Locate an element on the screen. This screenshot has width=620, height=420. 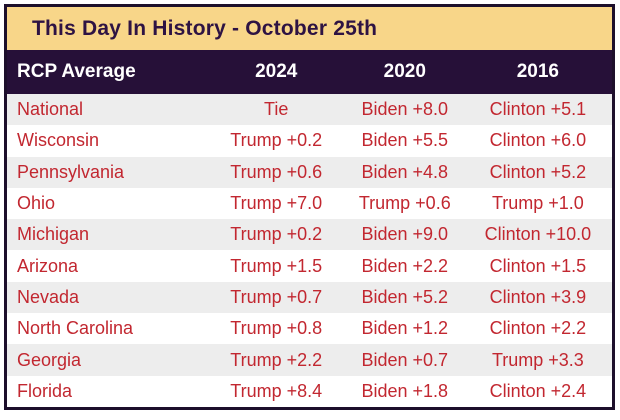
value-cell-2020: Biden +1.2 is located at coordinates (405, 328).